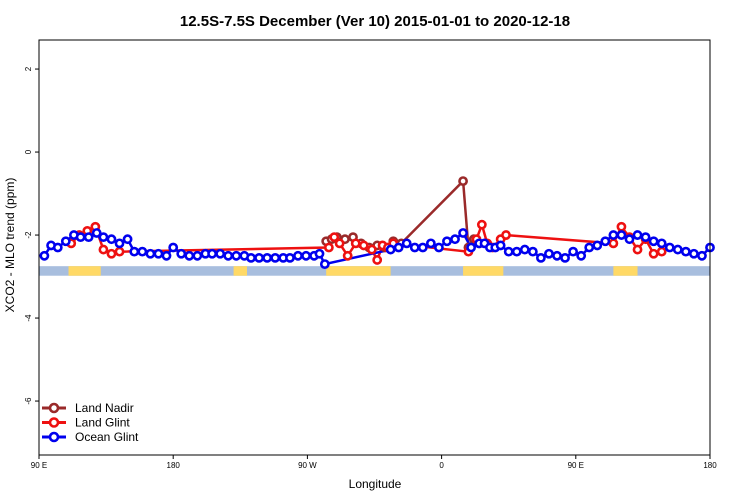 The width and height of the screenshot is (750, 500). Describe the element at coordinates (102, 423) in the screenshot. I see `legend-land-glint-label: Land Glint` at that location.